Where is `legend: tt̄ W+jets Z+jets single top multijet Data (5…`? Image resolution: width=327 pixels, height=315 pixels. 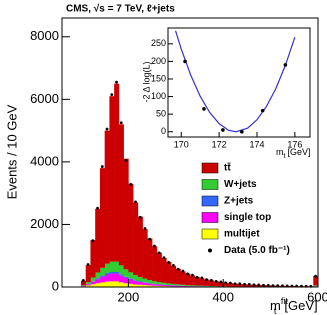 legend: tt̄ W+jets Z+jets single top multijet Data (5… is located at coordinates (245, 209).